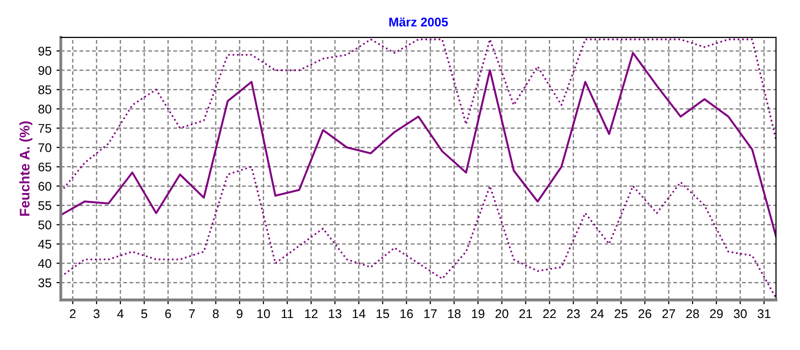  What do you see at coordinates (97, 313) in the screenshot?
I see `x-tick-label: 3` at bounding box center [97, 313].